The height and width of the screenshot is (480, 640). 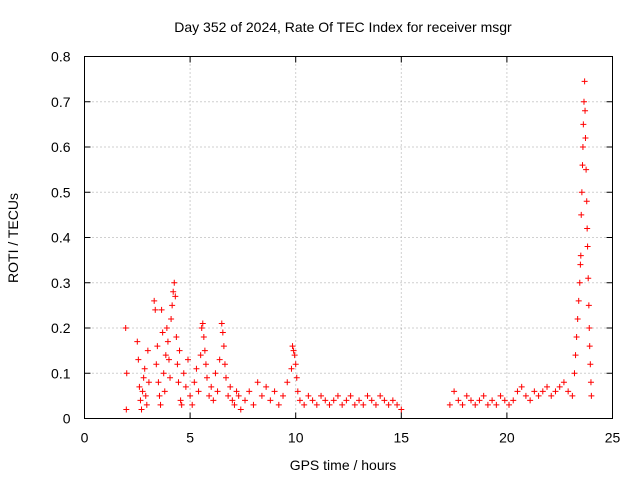 What do you see at coordinates (61, 328) in the screenshot?
I see `y-tick-label: 0.2` at bounding box center [61, 328].